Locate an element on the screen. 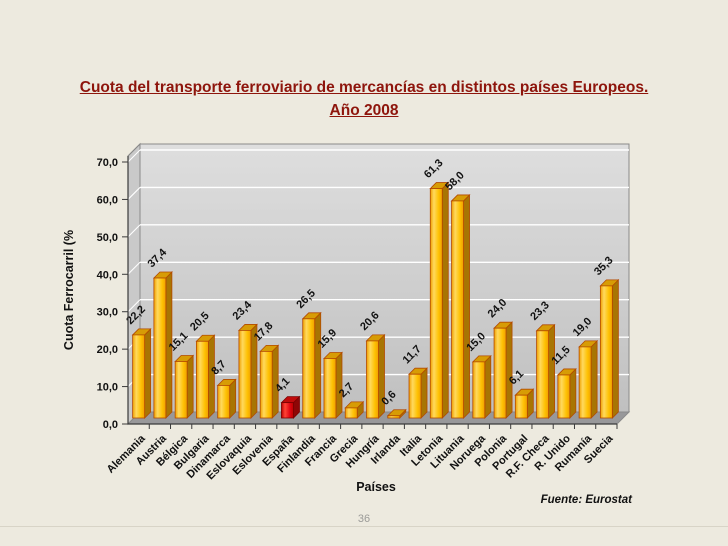 This screenshot has height=546, width=728. source-note: Fuente: Eurostat is located at coordinates (586, 500).